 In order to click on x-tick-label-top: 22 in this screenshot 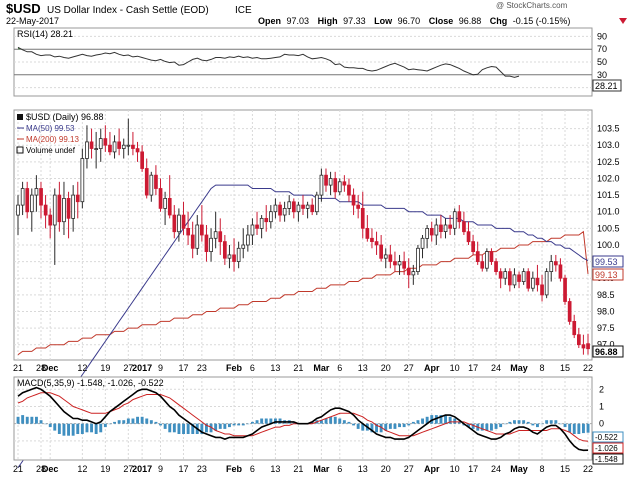, I will do `click(588, 368)`.